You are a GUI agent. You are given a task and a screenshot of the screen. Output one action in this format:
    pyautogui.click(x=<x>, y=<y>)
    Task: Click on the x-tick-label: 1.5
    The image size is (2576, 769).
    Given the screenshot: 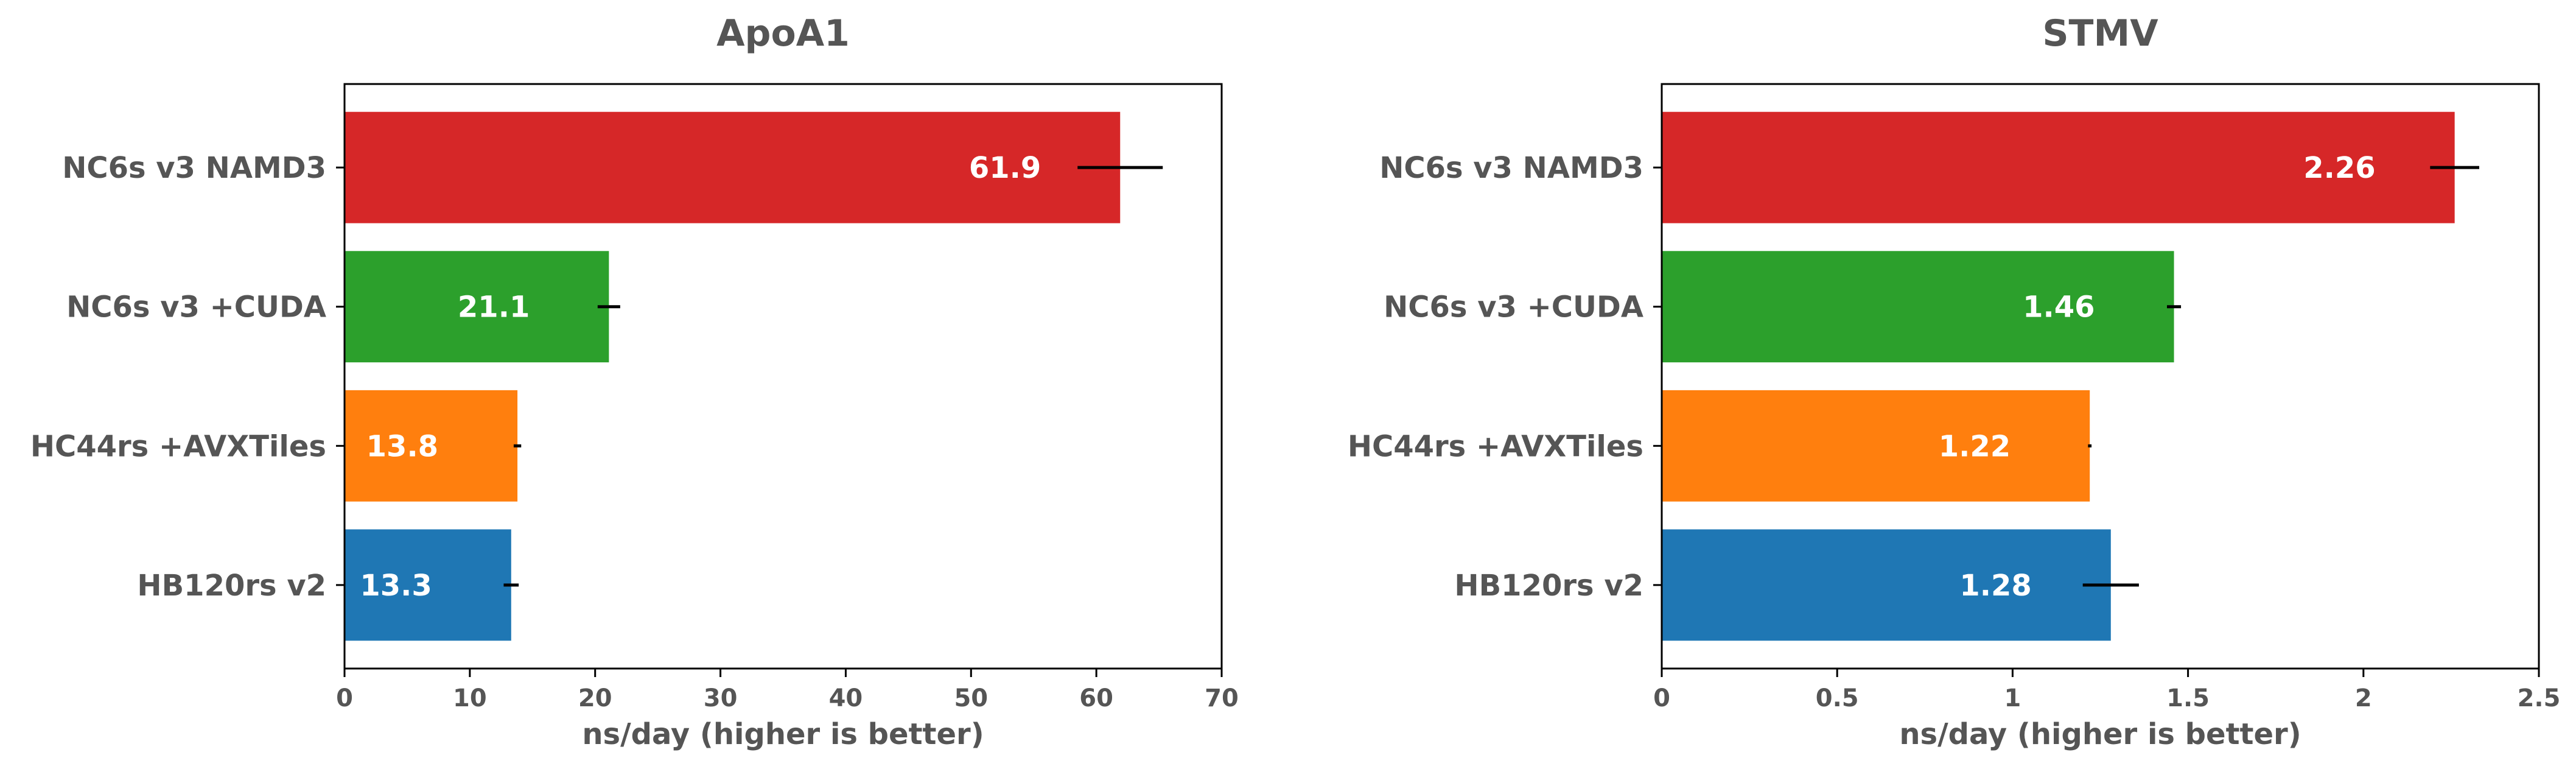 What is the action you would take?
    pyautogui.click(x=2188, y=698)
    